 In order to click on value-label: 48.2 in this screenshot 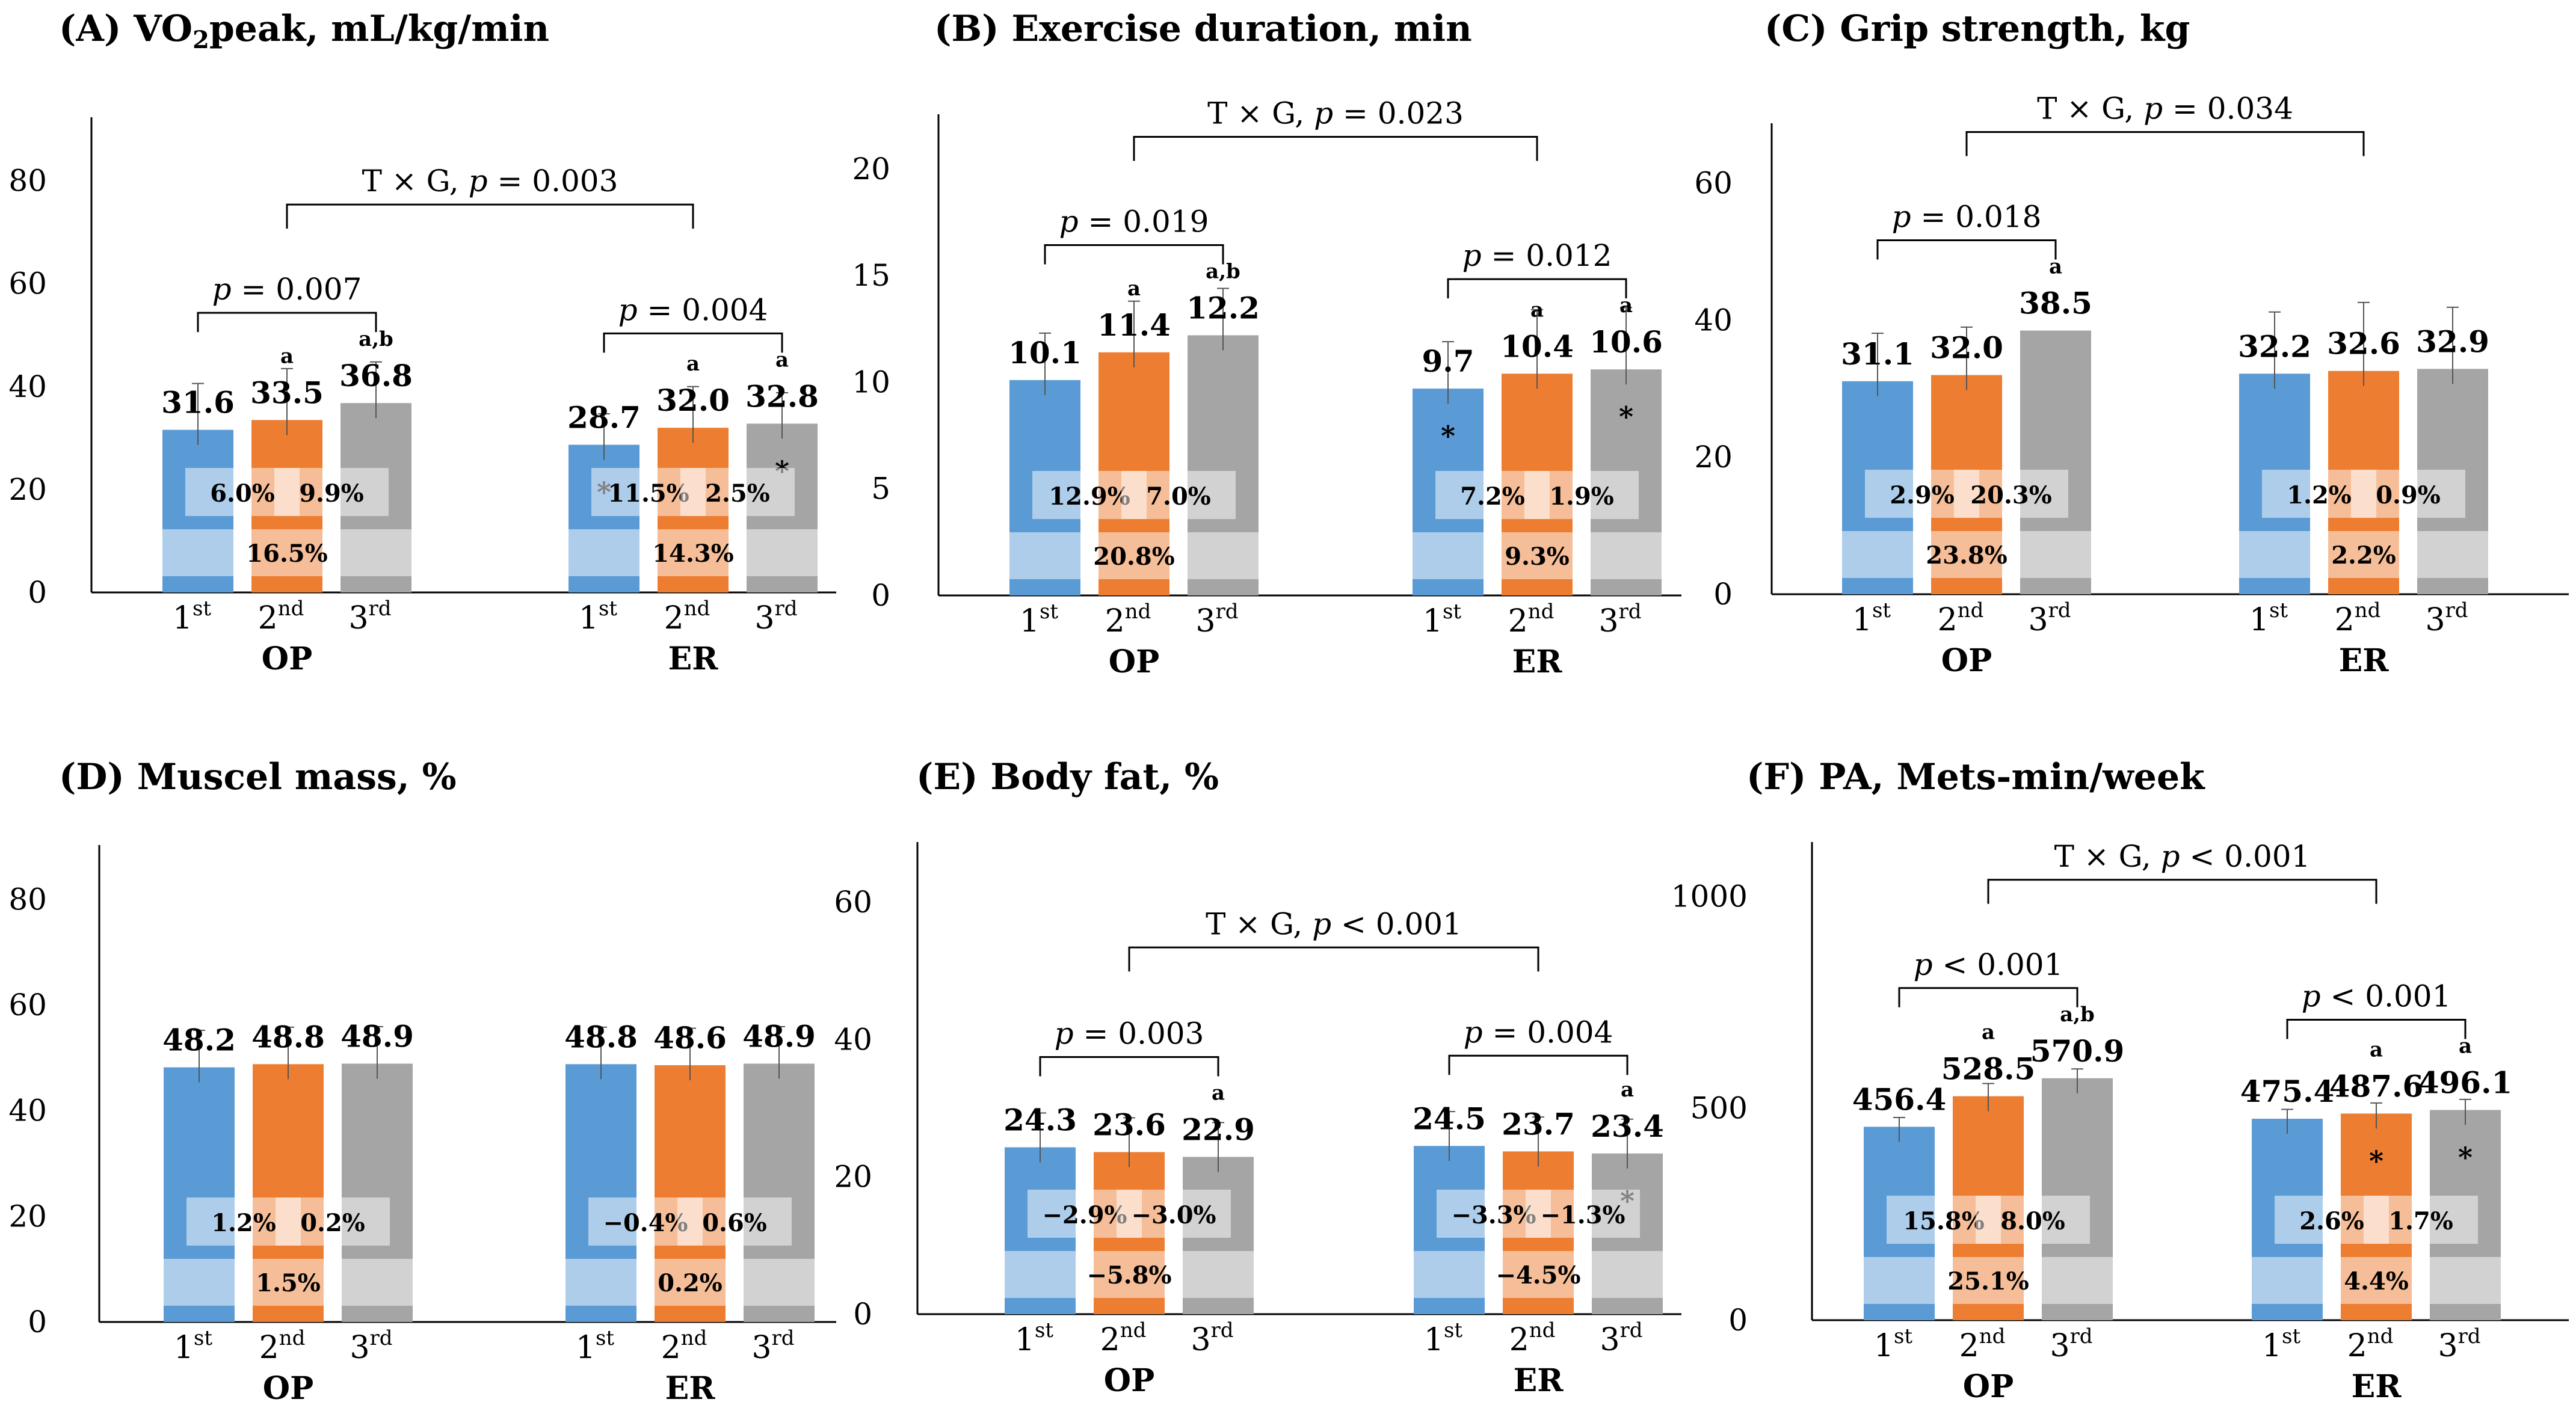, I will do `click(199, 1040)`.